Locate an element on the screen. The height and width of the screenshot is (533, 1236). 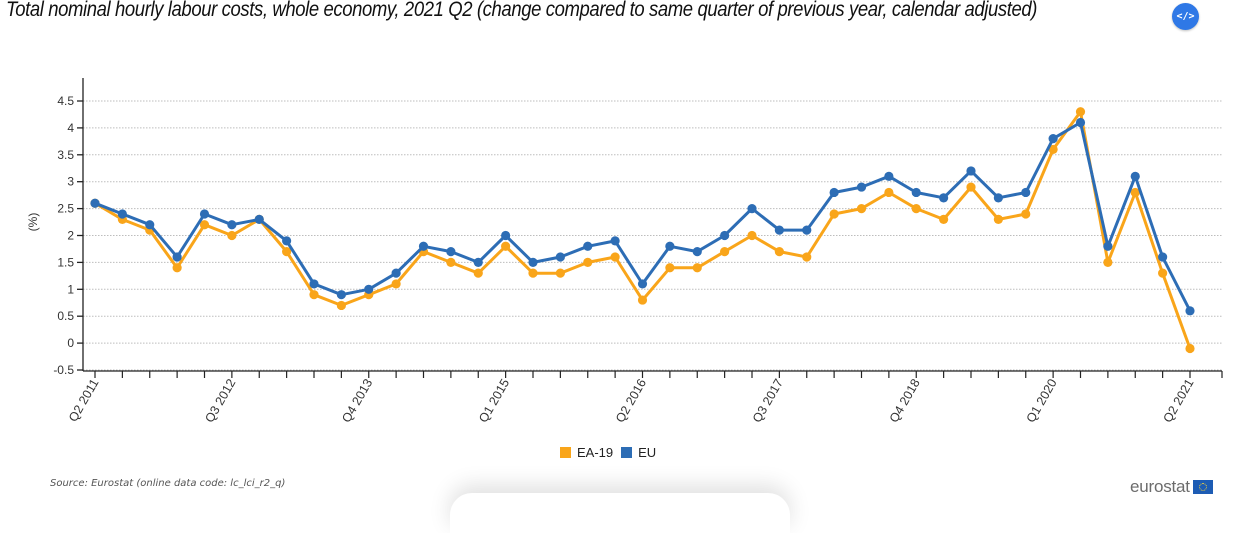
x-tick-label: Q2 2021 is located at coordinates (1178, 400).